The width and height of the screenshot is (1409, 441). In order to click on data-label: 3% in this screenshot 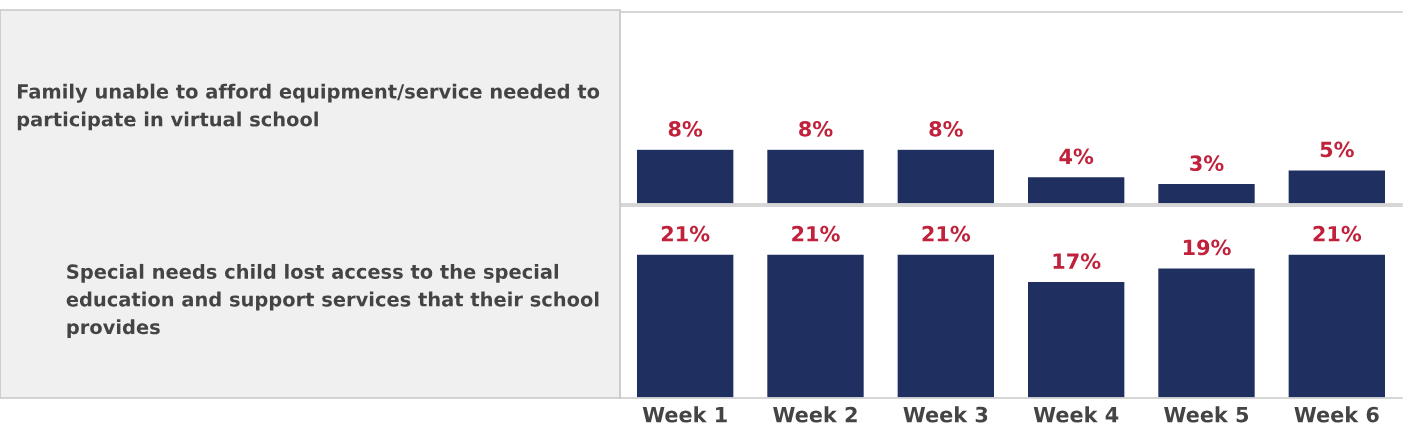, I will do `click(1207, 163)`.